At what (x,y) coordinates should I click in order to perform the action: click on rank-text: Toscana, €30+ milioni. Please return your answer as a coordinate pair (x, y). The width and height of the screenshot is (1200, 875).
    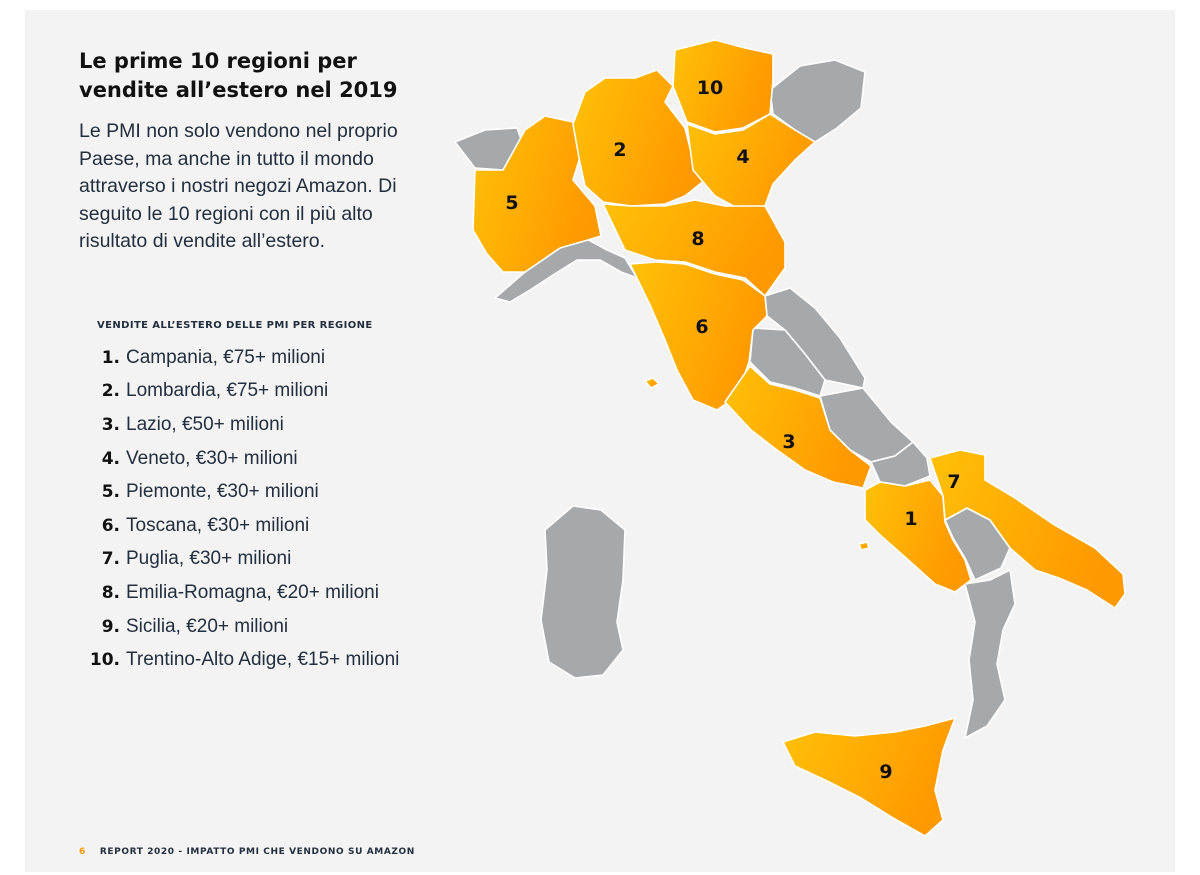
    Looking at the image, I should click on (218, 525).